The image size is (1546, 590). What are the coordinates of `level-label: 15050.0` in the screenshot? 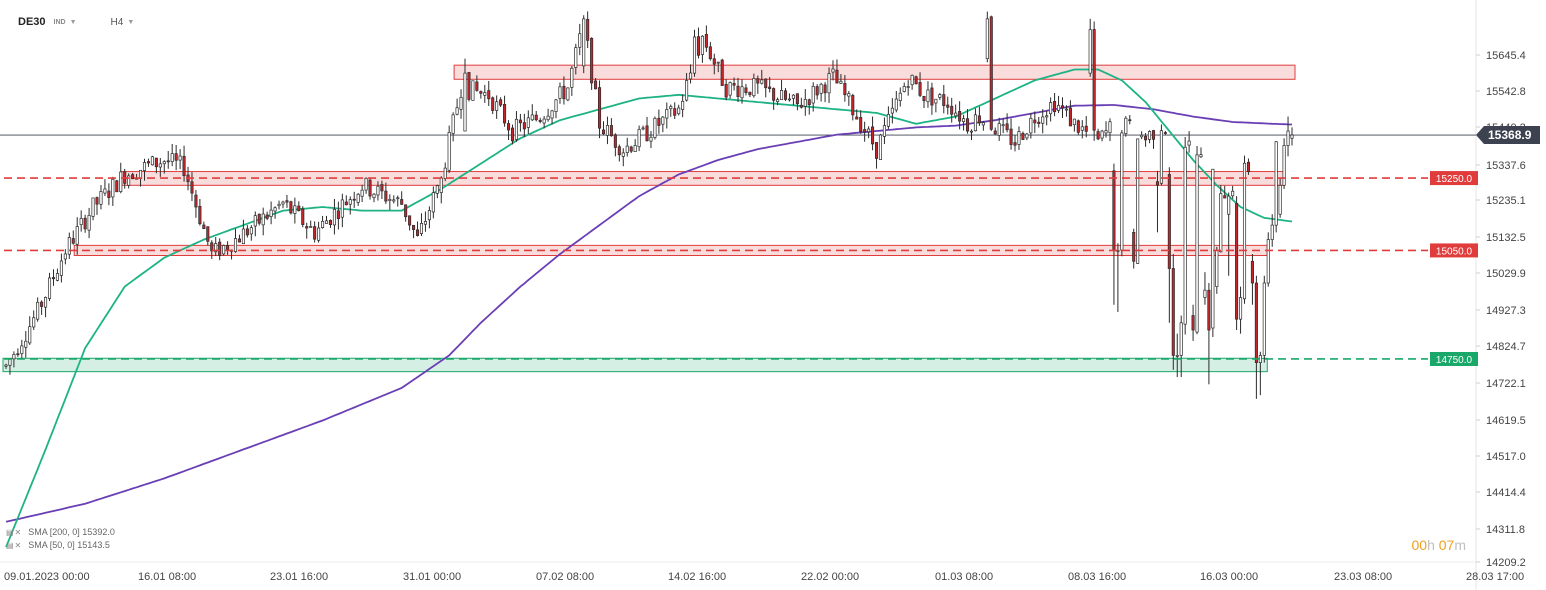 It's located at (1454, 251).